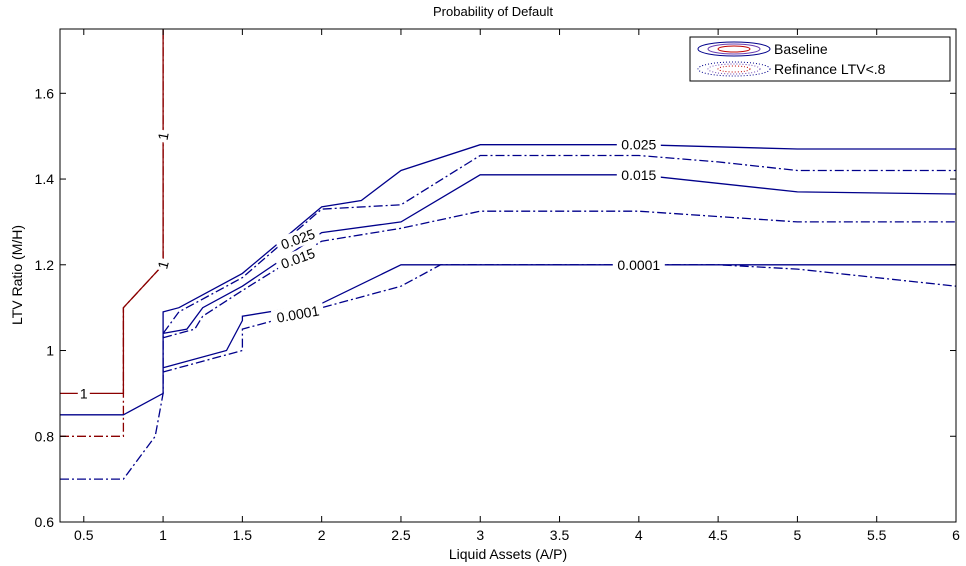 Image resolution: width=966 pixels, height=566 pixels. Describe the element at coordinates (401, 535) in the screenshot. I see `x-tick-label: 2.5` at that location.